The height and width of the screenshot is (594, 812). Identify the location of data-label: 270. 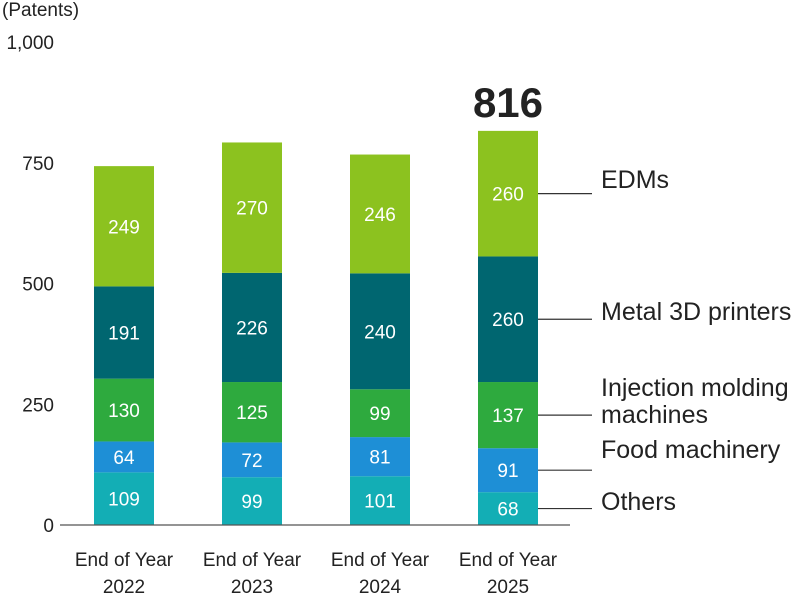
(252, 209).